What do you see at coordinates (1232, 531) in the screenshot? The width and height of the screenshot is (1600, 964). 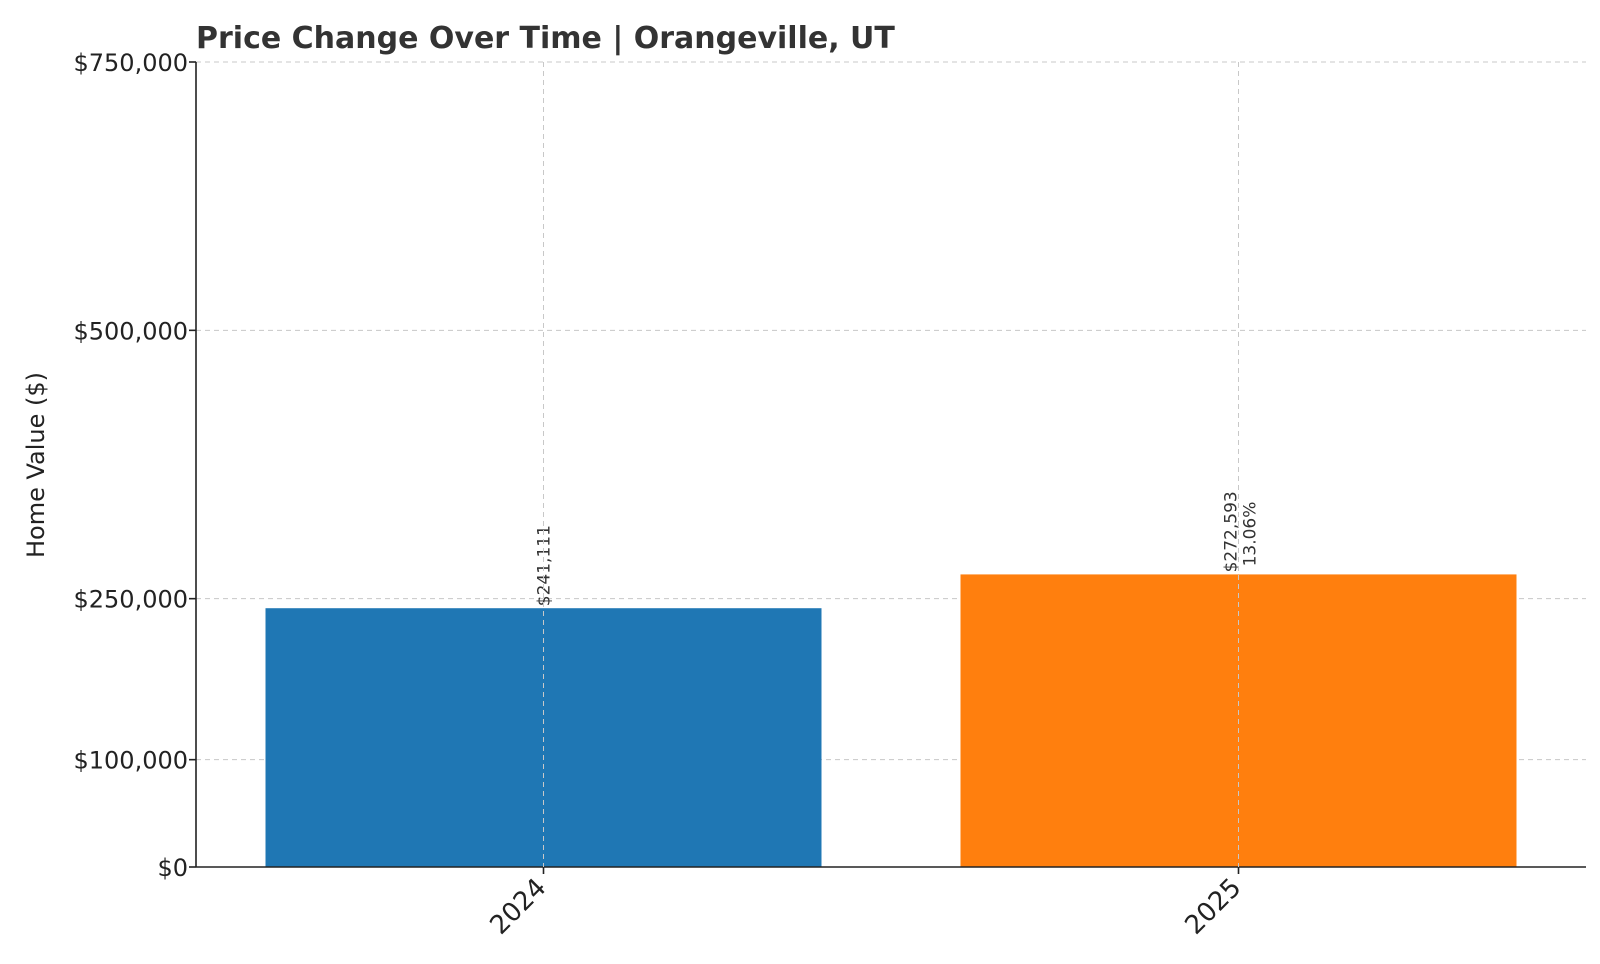 I see `value-label-2025: $272,593` at bounding box center [1232, 531].